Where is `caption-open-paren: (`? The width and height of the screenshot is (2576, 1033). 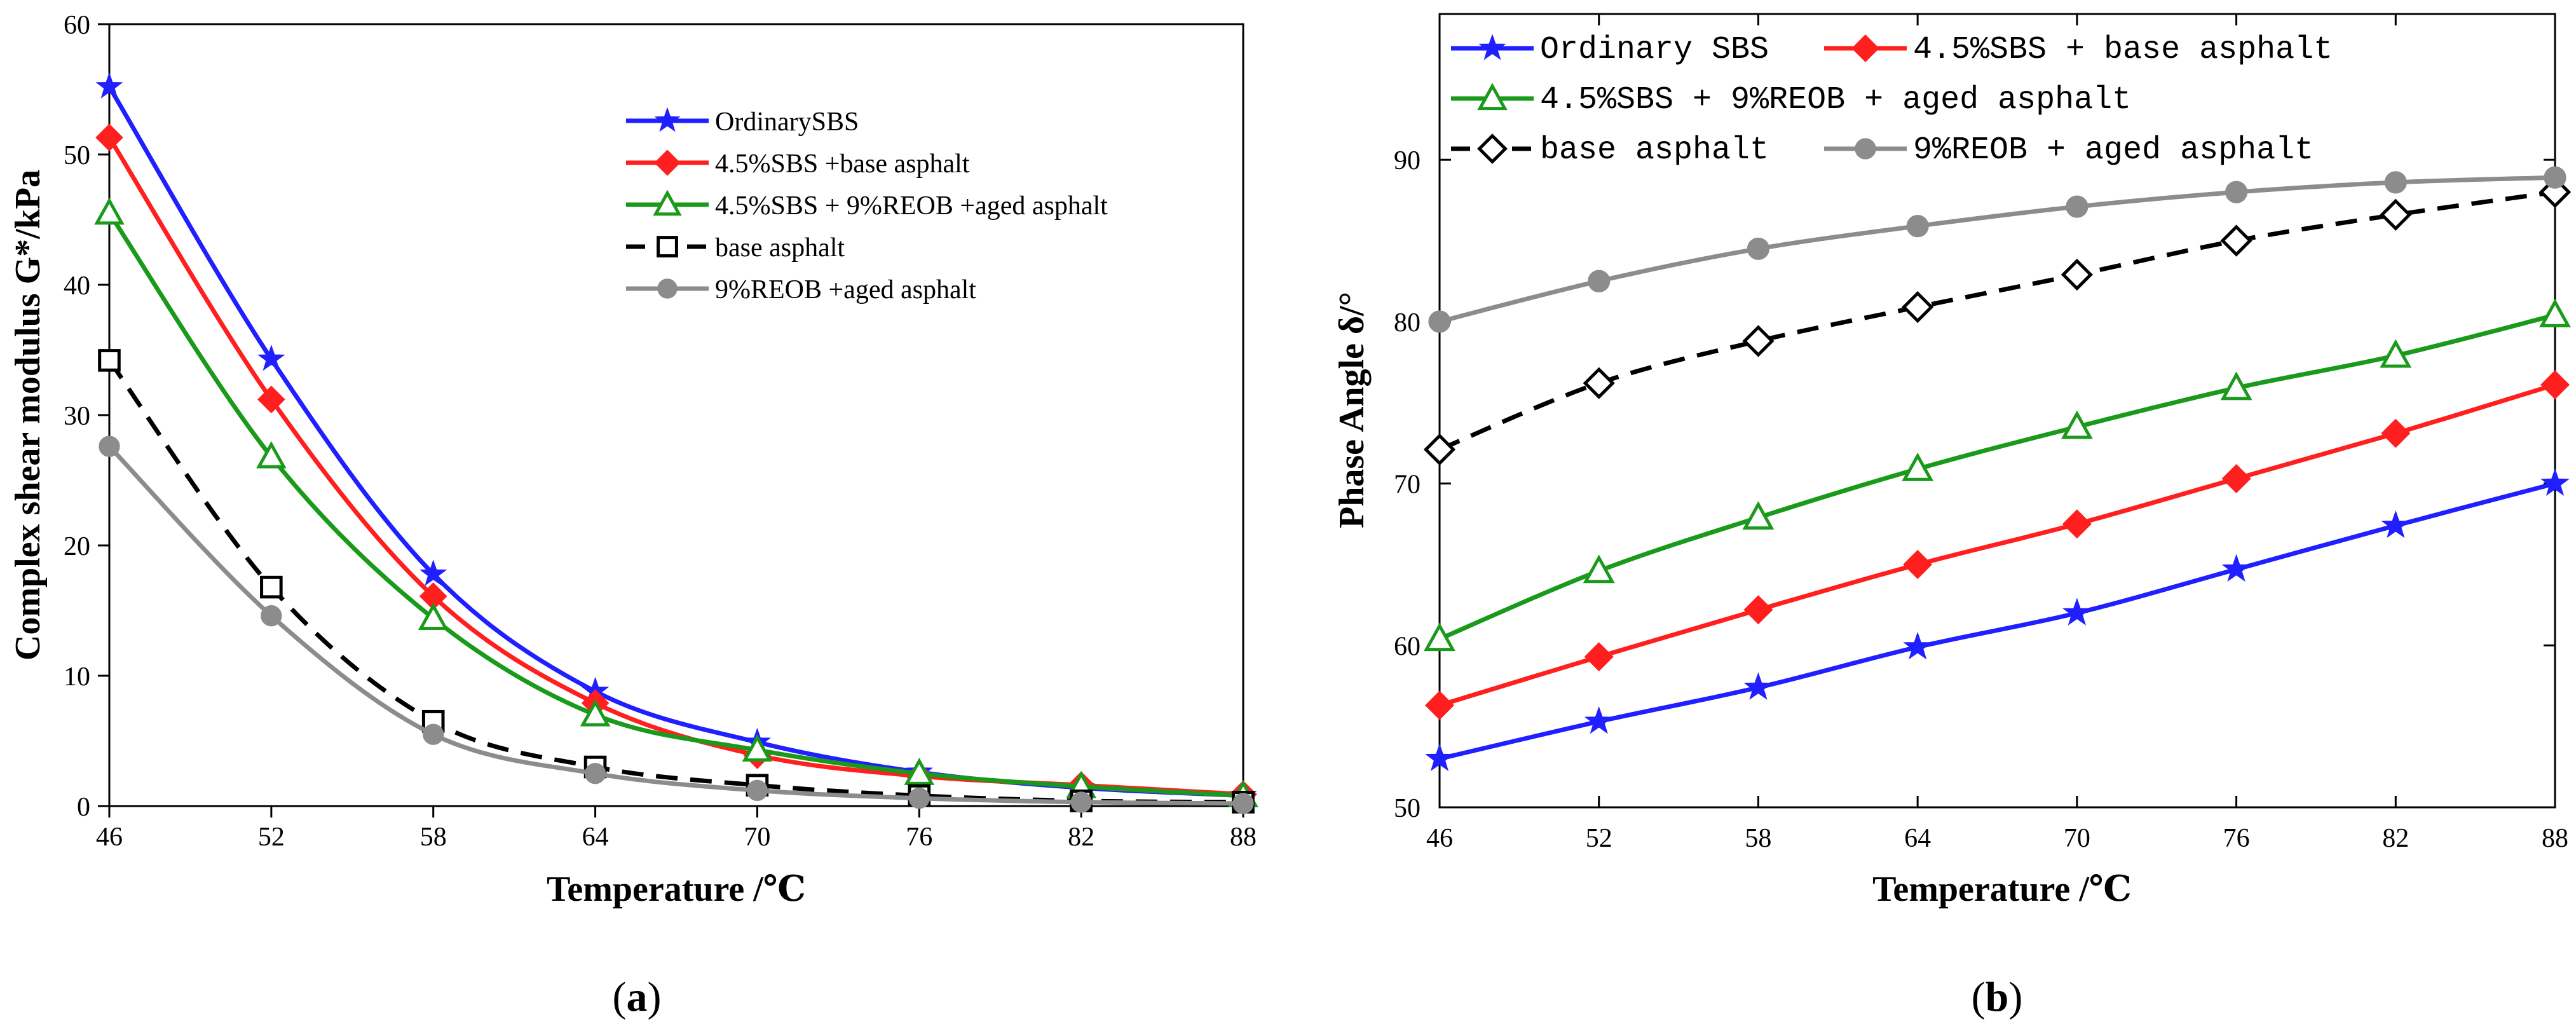
caption-open-paren: ( is located at coordinates (620, 997).